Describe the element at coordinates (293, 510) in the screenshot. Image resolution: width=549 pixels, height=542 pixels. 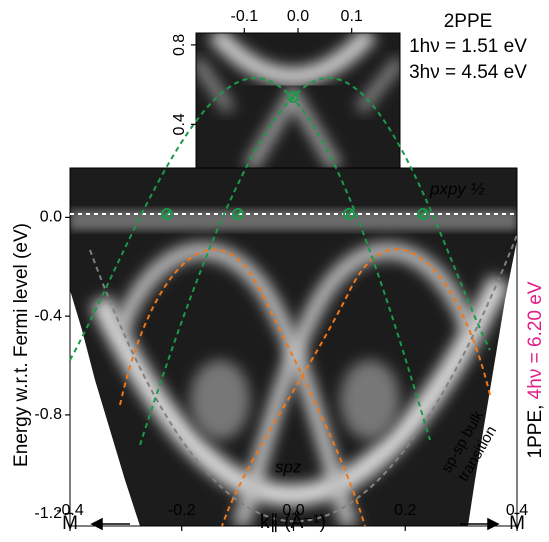
I see `x-tick-label: 0.0` at that location.